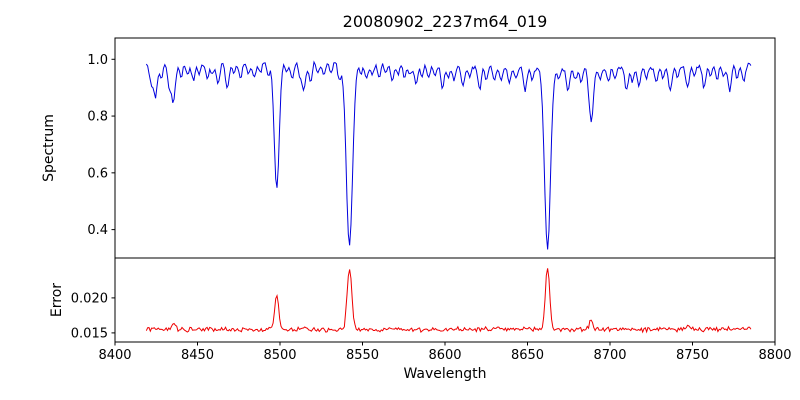 The width and height of the screenshot is (800, 400). What do you see at coordinates (89, 333) in the screenshot?
I see `y-tick-label-error: 0.015` at bounding box center [89, 333].